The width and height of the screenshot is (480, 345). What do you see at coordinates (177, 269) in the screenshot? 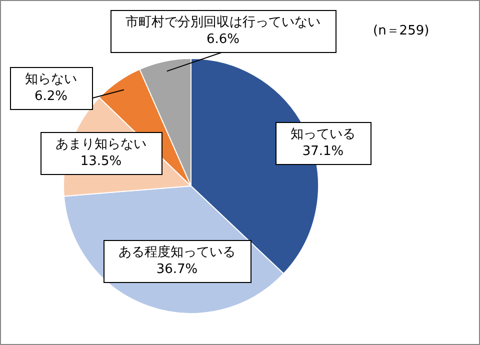
I see `data-label: 36.7%` at bounding box center [177, 269].